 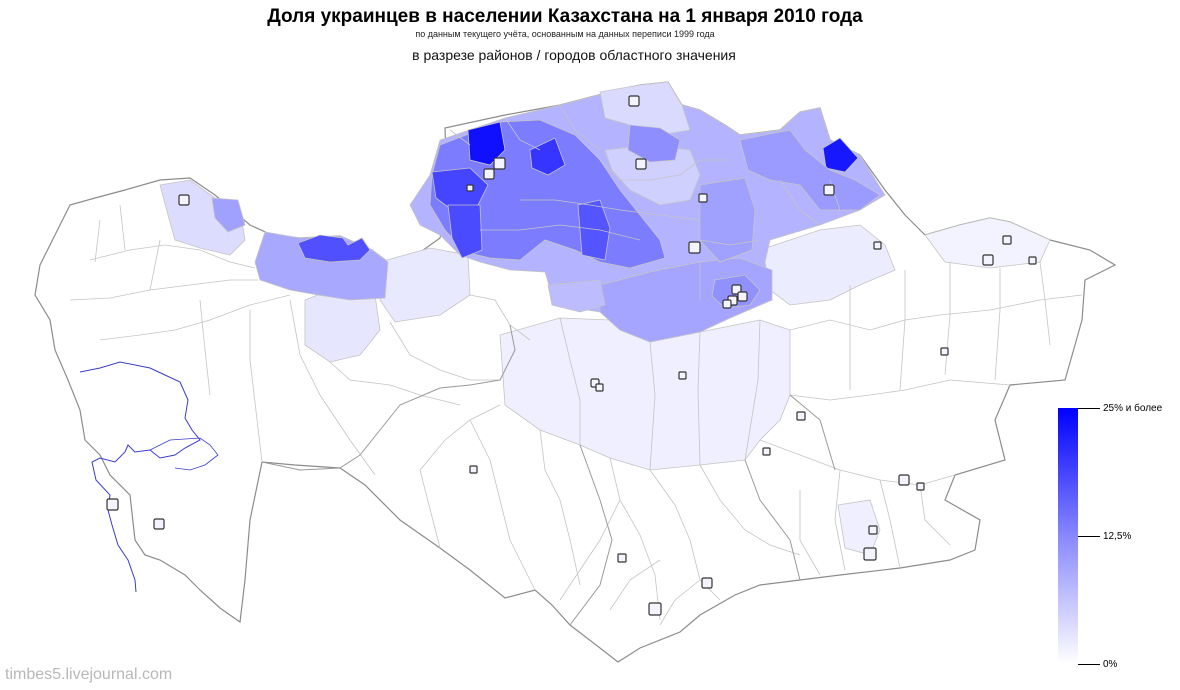 What do you see at coordinates (727, 220) in the screenshot?
I see `region-northeast-east` at bounding box center [727, 220].